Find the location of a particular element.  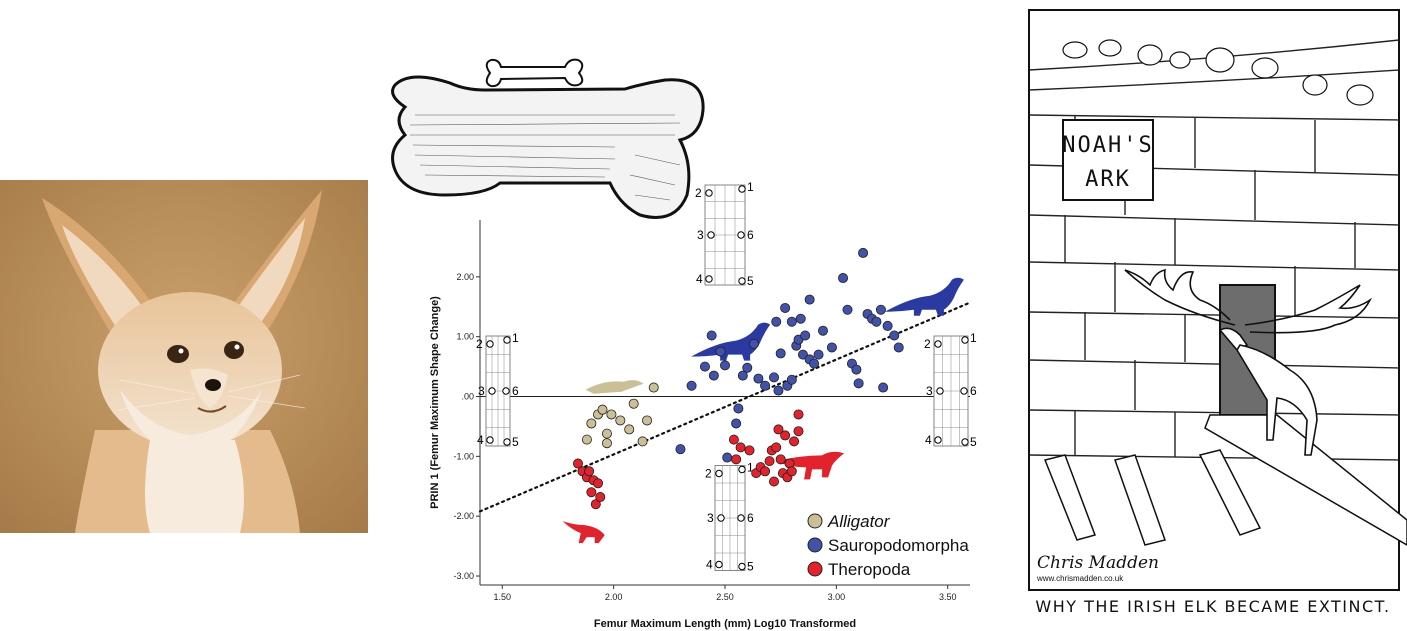

y-axis-title: PRIN 1 (Femur Maximum Shape Change) is located at coordinates (435, 402).